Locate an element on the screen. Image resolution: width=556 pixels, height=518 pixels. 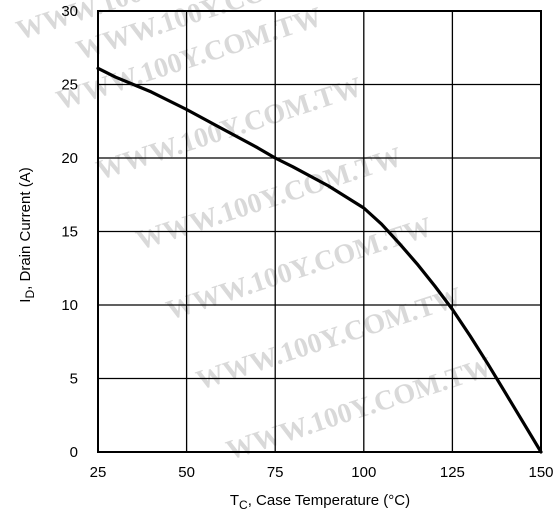
y-tick-label: 10 is located at coordinates (69, 305).